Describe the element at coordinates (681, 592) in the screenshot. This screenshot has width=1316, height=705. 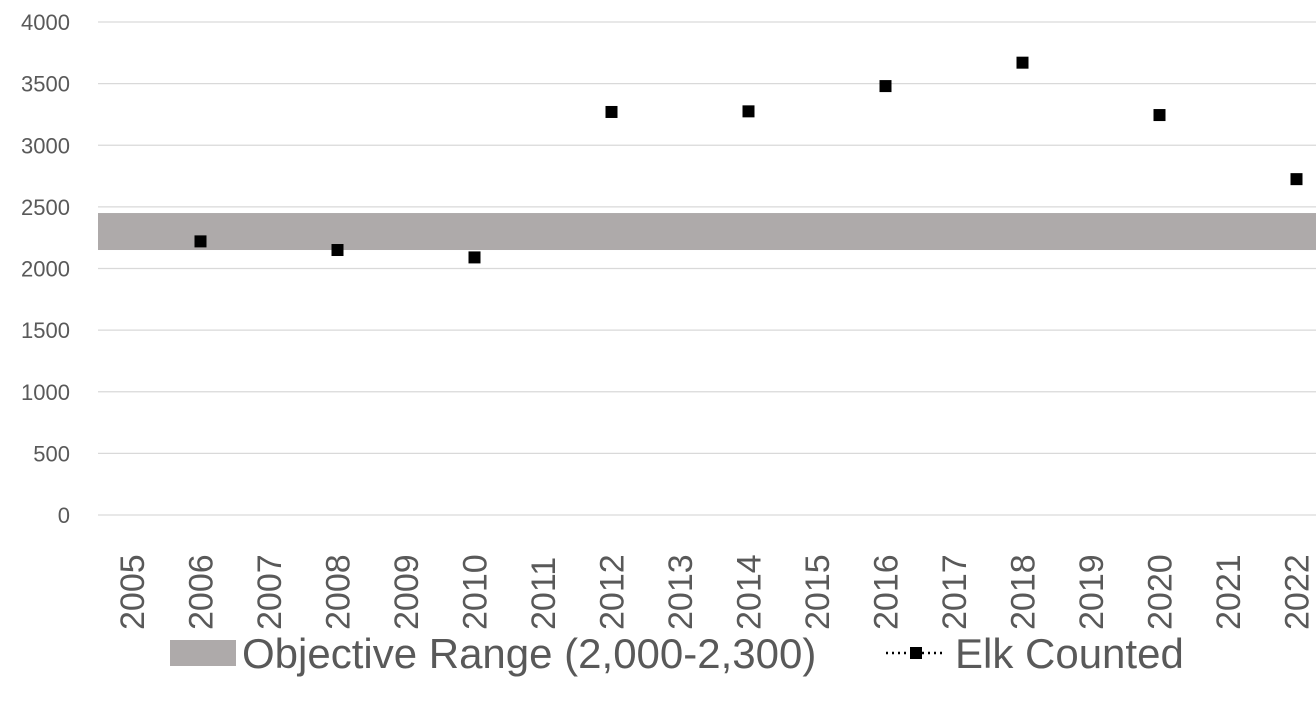
I see `x-tick-label-2013: 2013` at that location.